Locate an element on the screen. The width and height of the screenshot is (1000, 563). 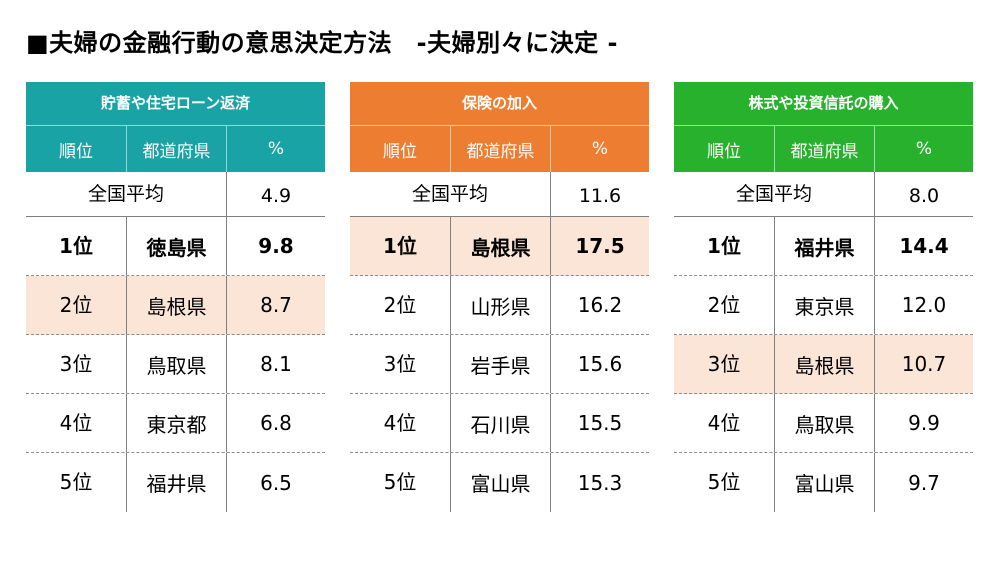
table-title: 貯蓄や住宅ローン返済 is located at coordinates (175, 104).